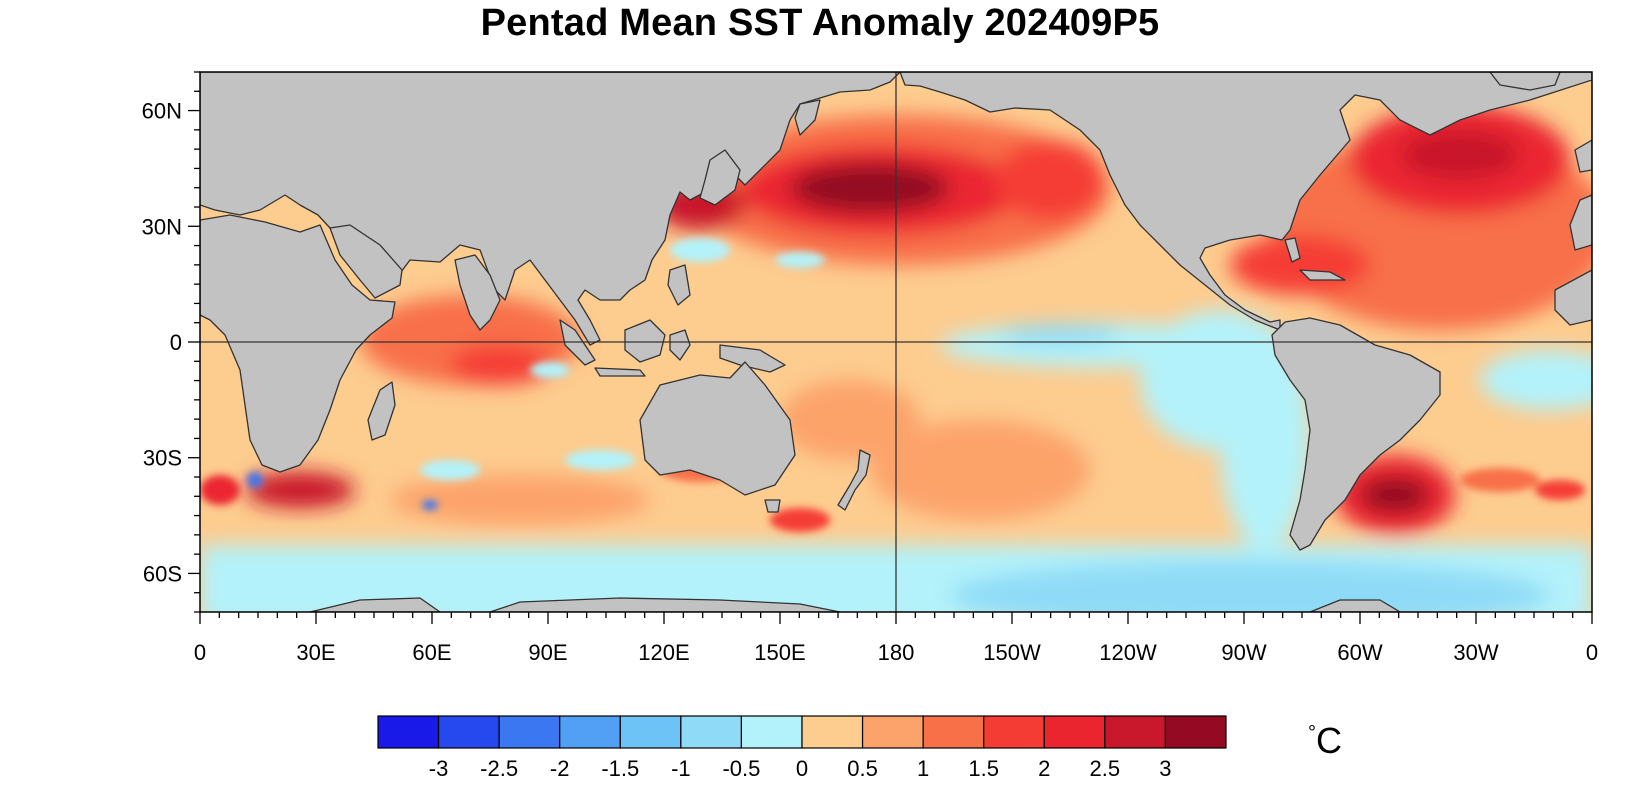  I want to click on colorbar-label: 0.5, so click(862, 768).